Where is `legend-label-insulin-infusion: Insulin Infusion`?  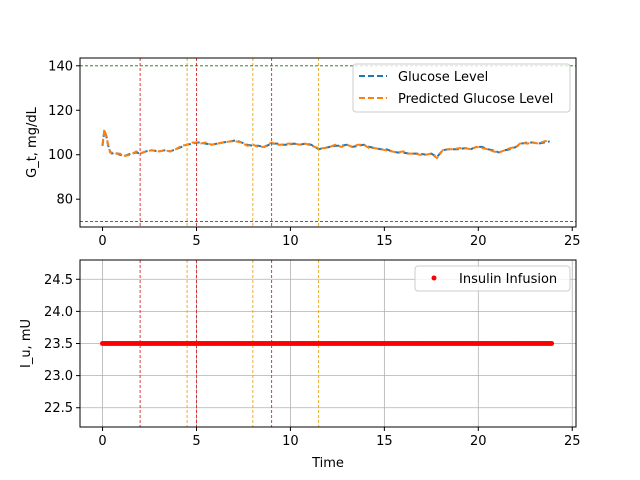
legend-label-insulin-infusion: Insulin Infusion is located at coordinates (508, 279).